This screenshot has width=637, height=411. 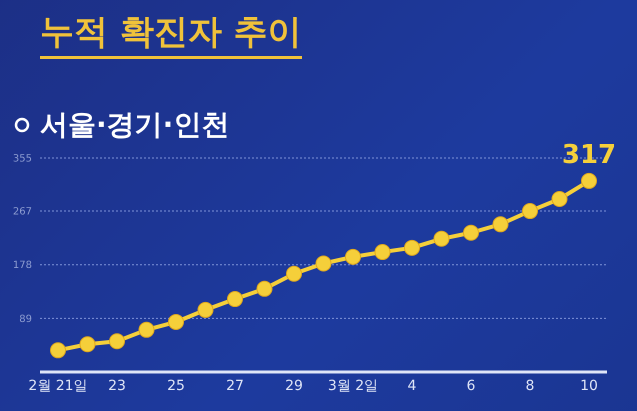 What do you see at coordinates (176, 386) in the screenshot?
I see `x-tick-label: 25` at bounding box center [176, 386].